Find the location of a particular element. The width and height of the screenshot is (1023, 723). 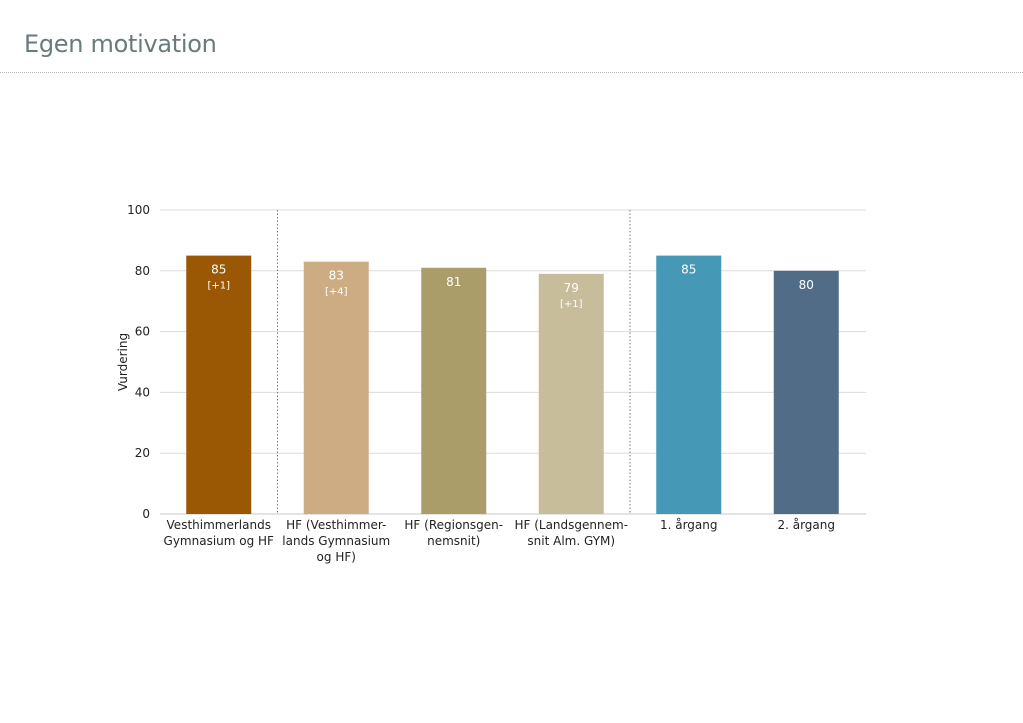

x-category-label: 2. årgang is located at coordinates (806, 525).